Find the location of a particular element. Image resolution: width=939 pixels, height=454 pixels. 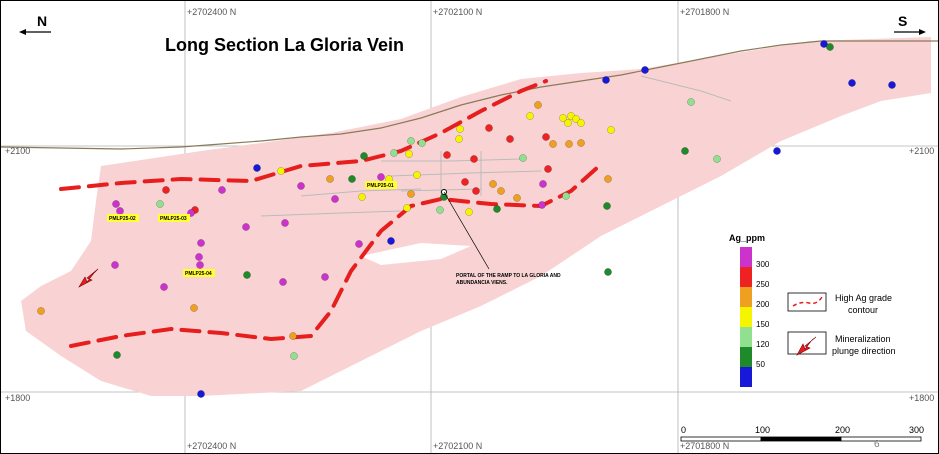

key-plunge-box is located at coordinates (807, 343).